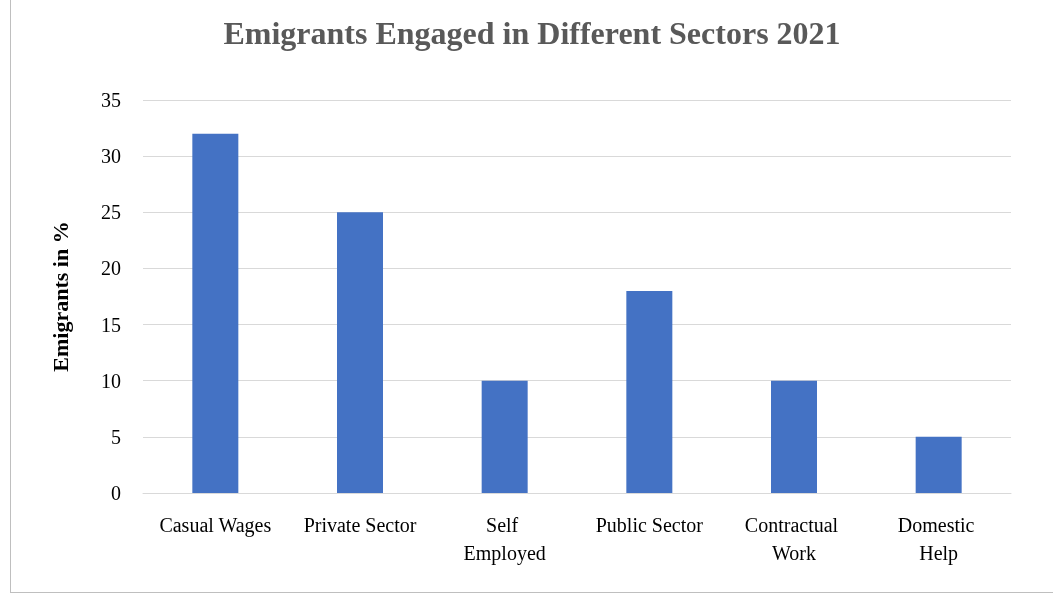 This screenshot has height=595, width=1053. Describe the element at coordinates (649, 525) in the screenshot. I see `x-tick-label: Public Sector` at that location.